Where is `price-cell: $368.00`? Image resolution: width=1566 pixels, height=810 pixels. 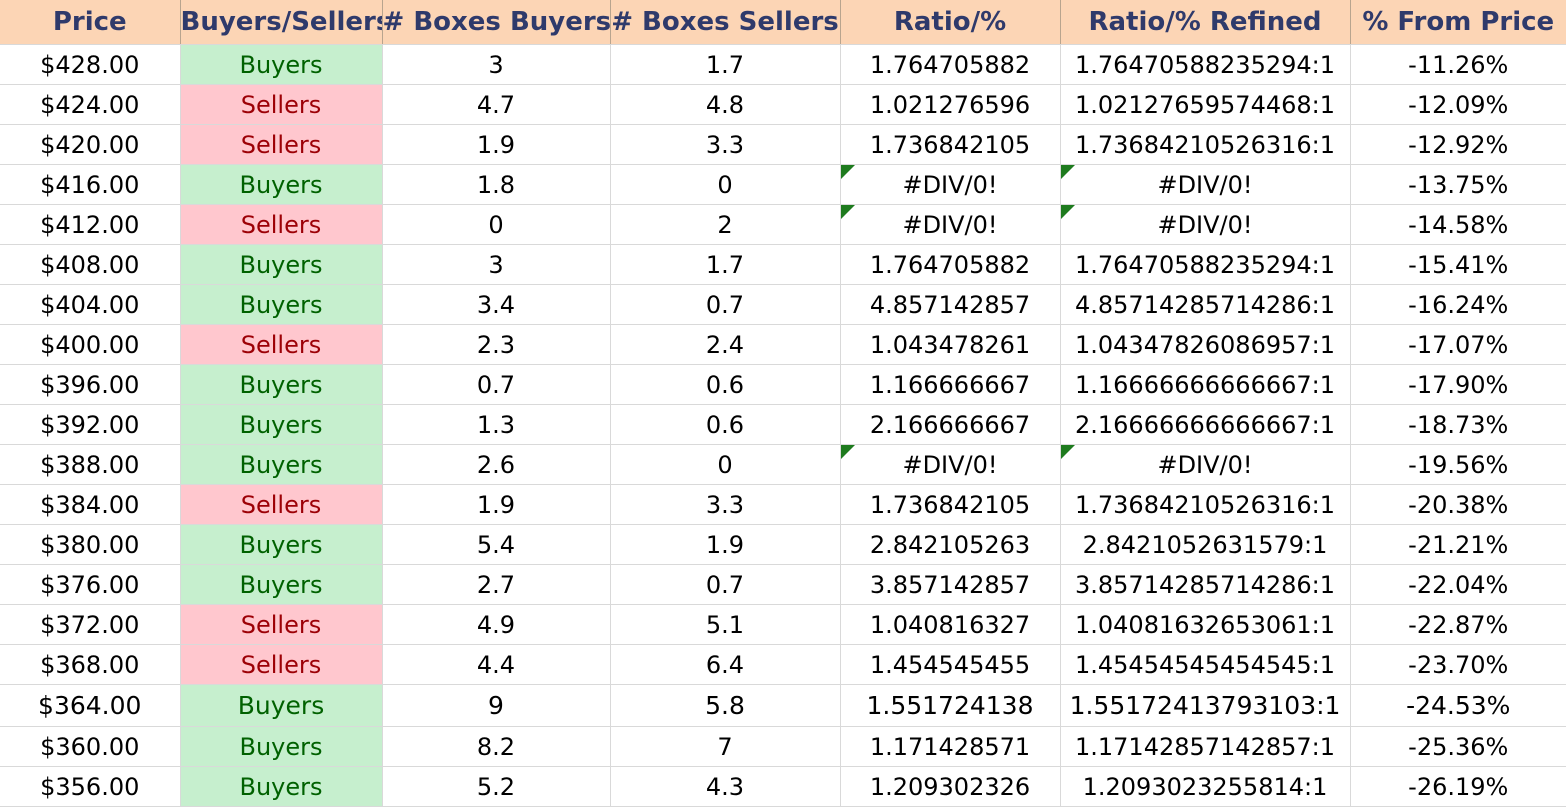
price-cell: $368.00 is located at coordinates (90, 664).